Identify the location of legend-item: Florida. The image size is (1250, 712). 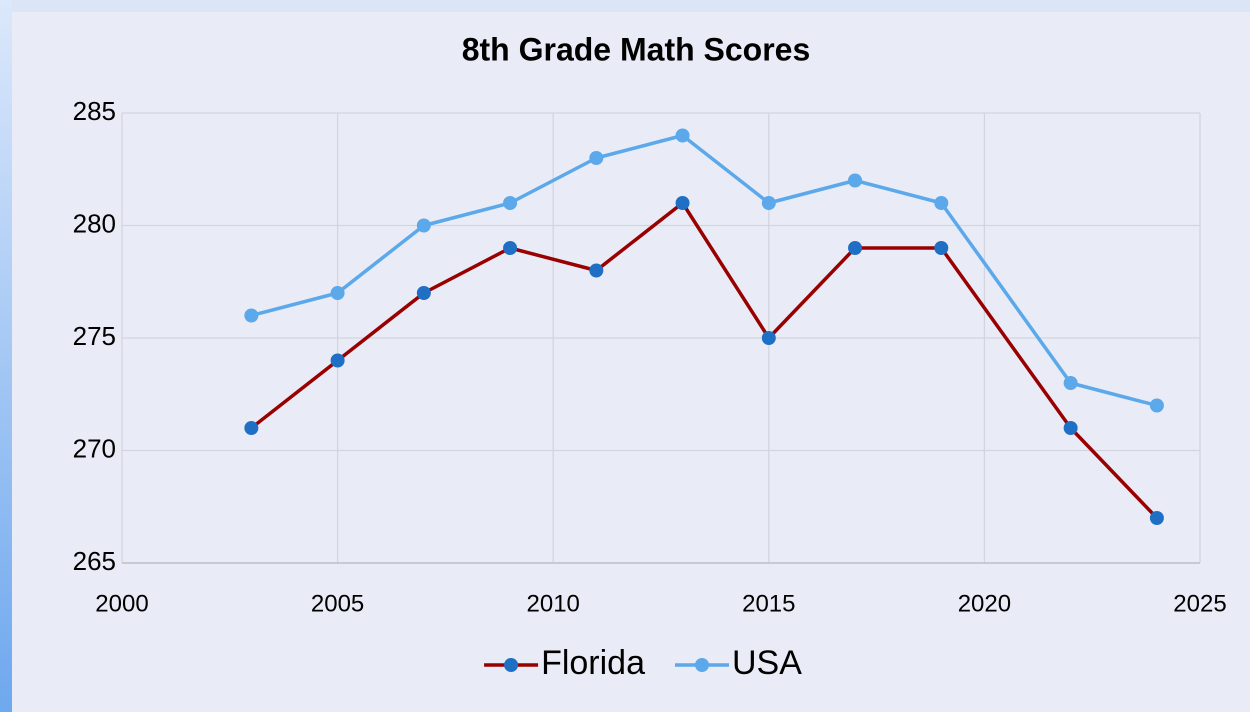
(564, 663).